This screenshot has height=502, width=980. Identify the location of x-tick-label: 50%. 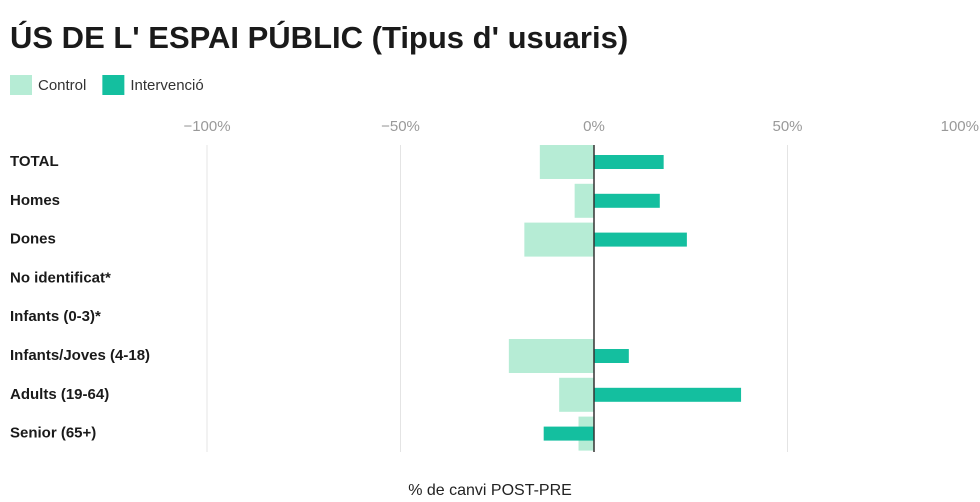
(787, 126).